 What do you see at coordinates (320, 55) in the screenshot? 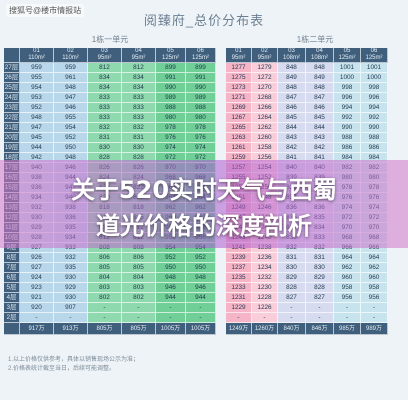
I see `column-header: 04 108m²` at bounding box center [320, 55].